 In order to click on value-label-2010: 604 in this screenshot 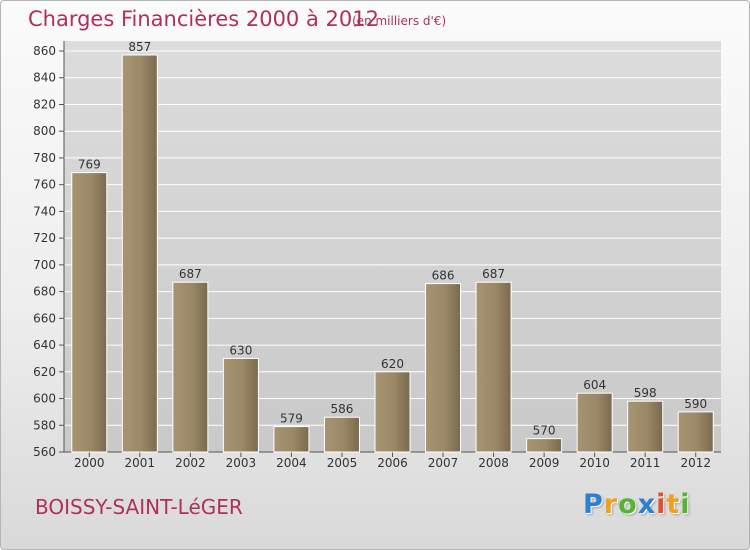, I will do `click(594, 385)`.